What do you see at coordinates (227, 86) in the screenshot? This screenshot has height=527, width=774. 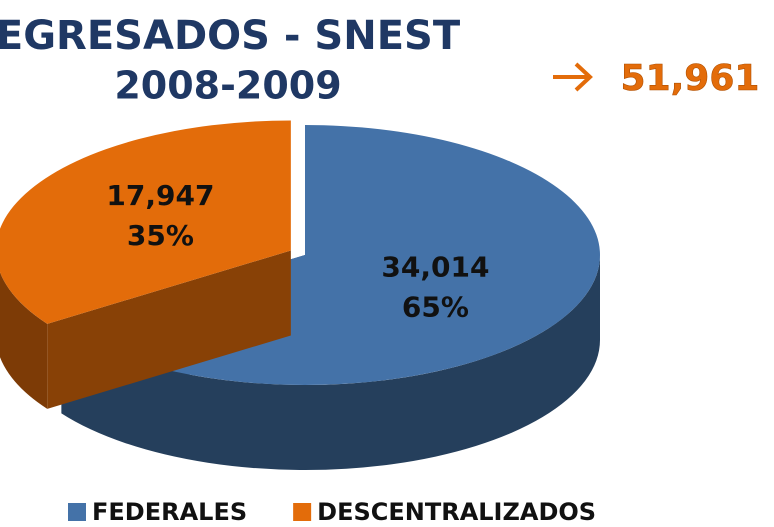 I see `chart-subtitle: 2008-2009` at bounding box center [227, 86].